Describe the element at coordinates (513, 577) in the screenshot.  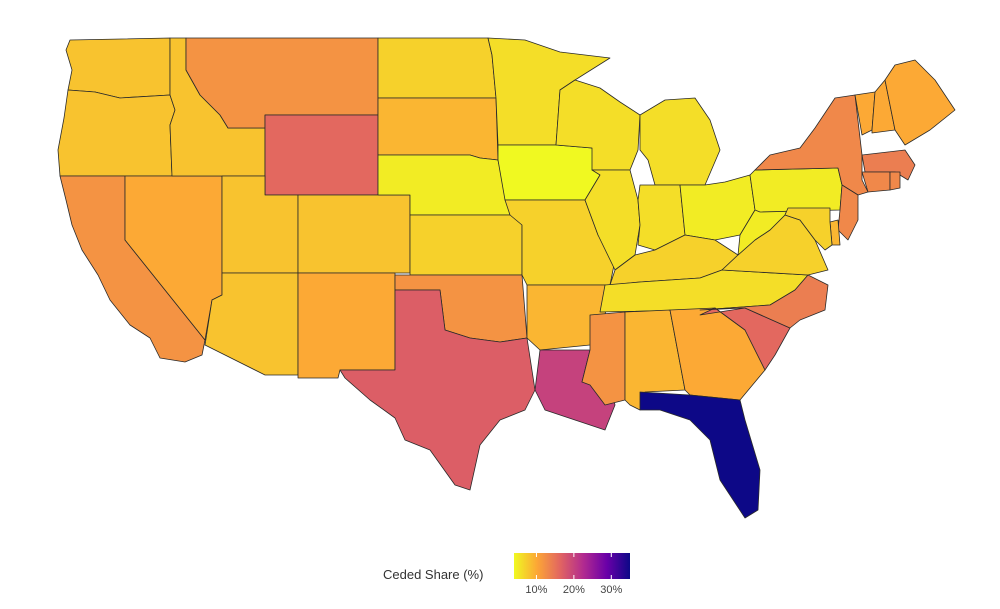
I see `legend: Ceded Share (%) 10% 20% 30%` at that location.